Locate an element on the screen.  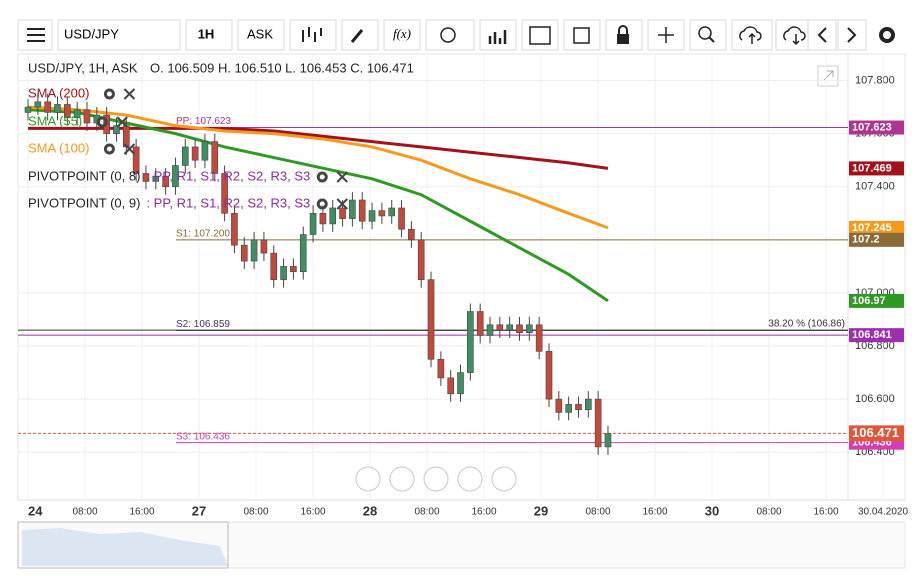
reset is located at coordinates (436, 479).